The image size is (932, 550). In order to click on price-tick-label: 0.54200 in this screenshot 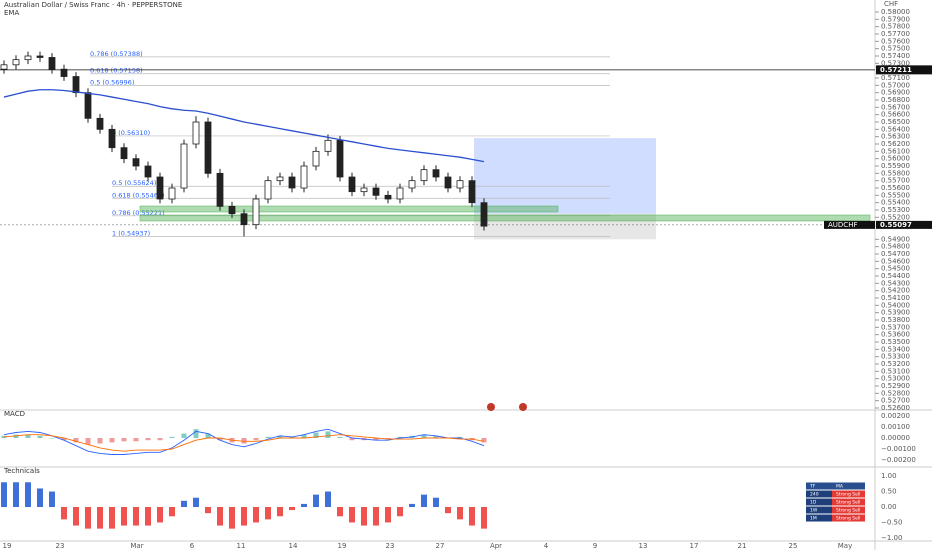, I will do `click(895, 291)`.